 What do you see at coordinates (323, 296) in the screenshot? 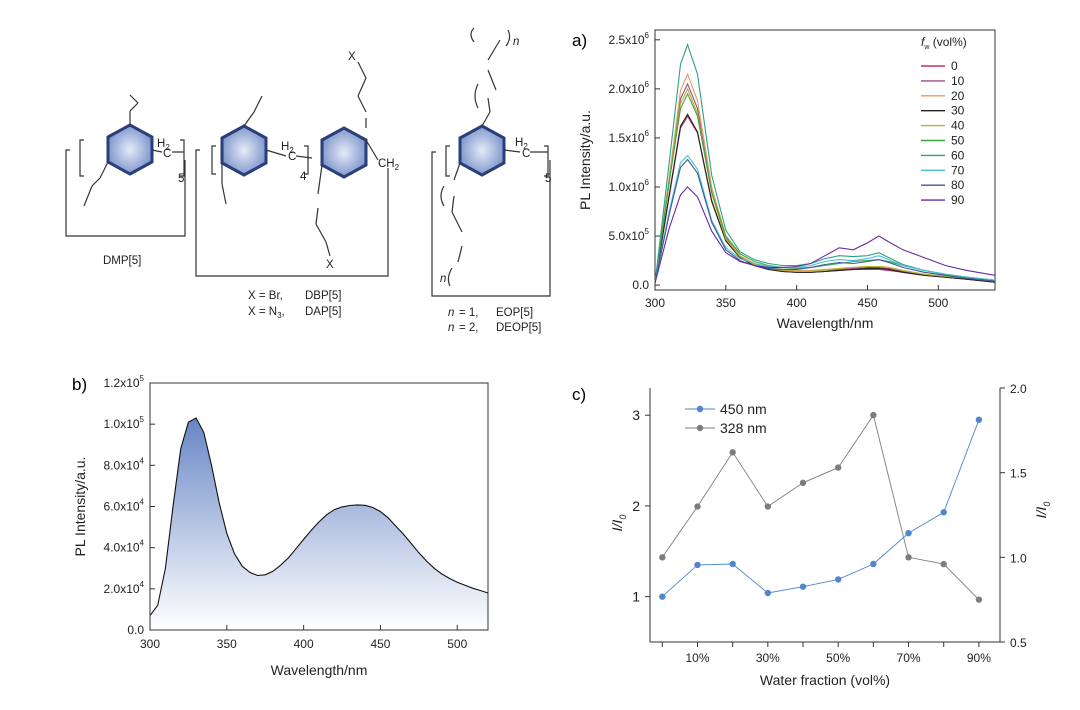
I see `dbp-caption-line1-name: DBP[5]` at bounding box center [323, 296].